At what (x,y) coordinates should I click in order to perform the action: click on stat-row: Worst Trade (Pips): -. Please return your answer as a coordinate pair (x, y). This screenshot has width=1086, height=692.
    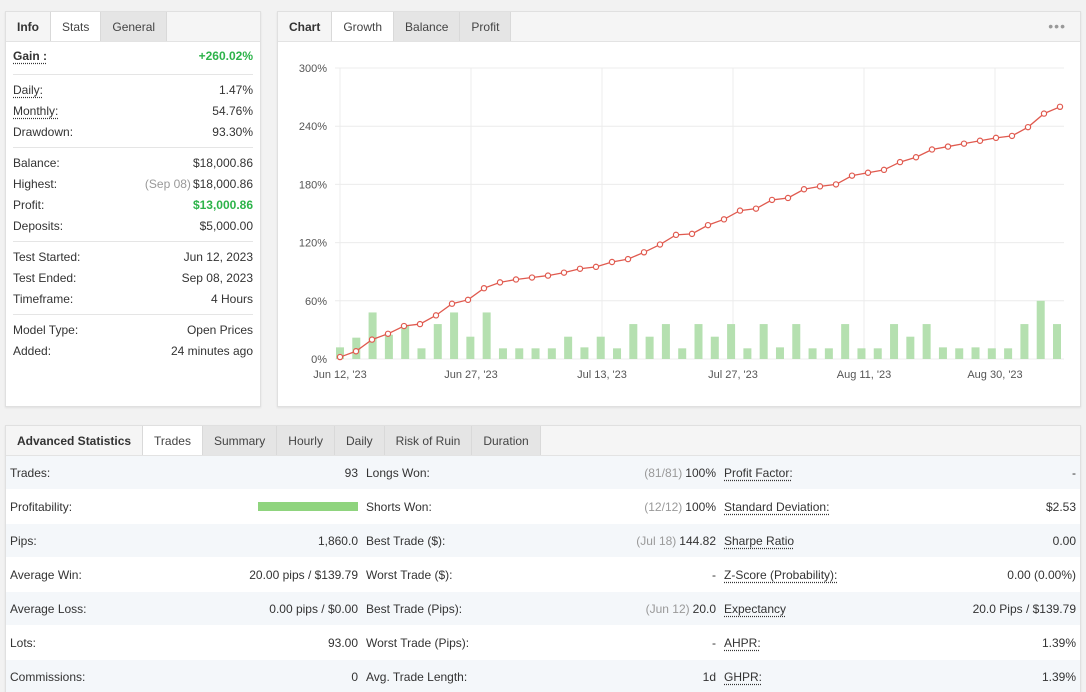
    Looking at the image, I should click on (541, 643).